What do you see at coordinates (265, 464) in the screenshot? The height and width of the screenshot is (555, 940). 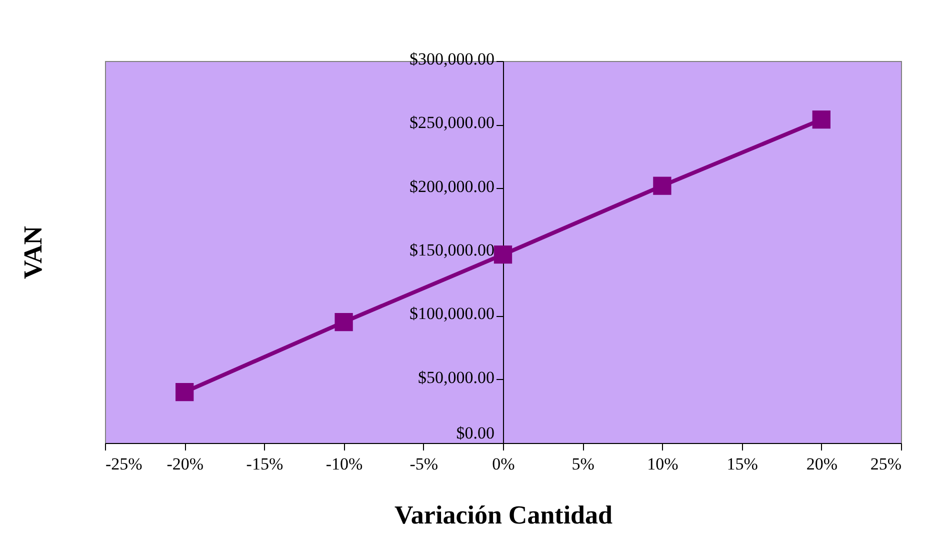 I see `x-tick-label: -15%` at bounding box center [265, 464].